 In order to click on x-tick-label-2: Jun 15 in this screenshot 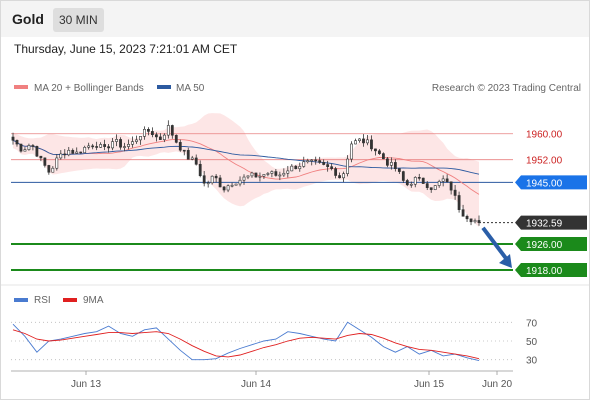, I will do `click(429, 384)`.